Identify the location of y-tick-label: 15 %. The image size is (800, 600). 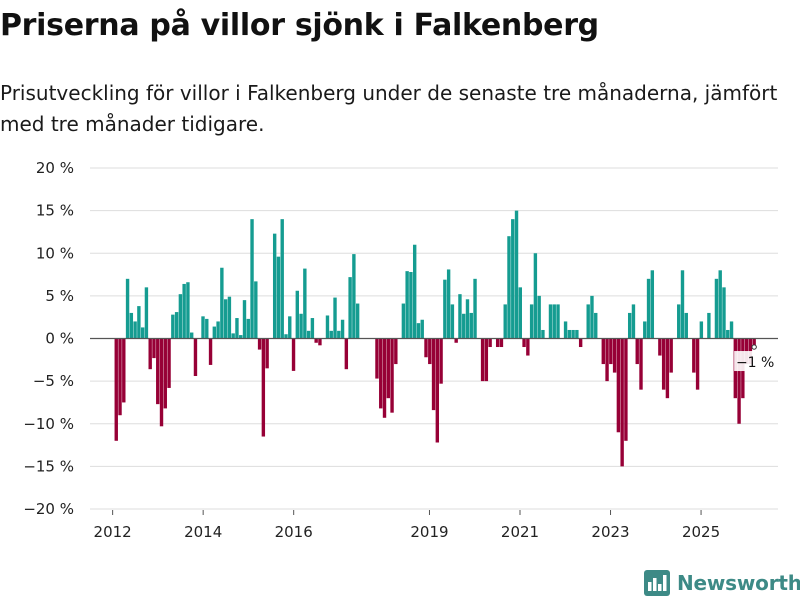
(55, 211).